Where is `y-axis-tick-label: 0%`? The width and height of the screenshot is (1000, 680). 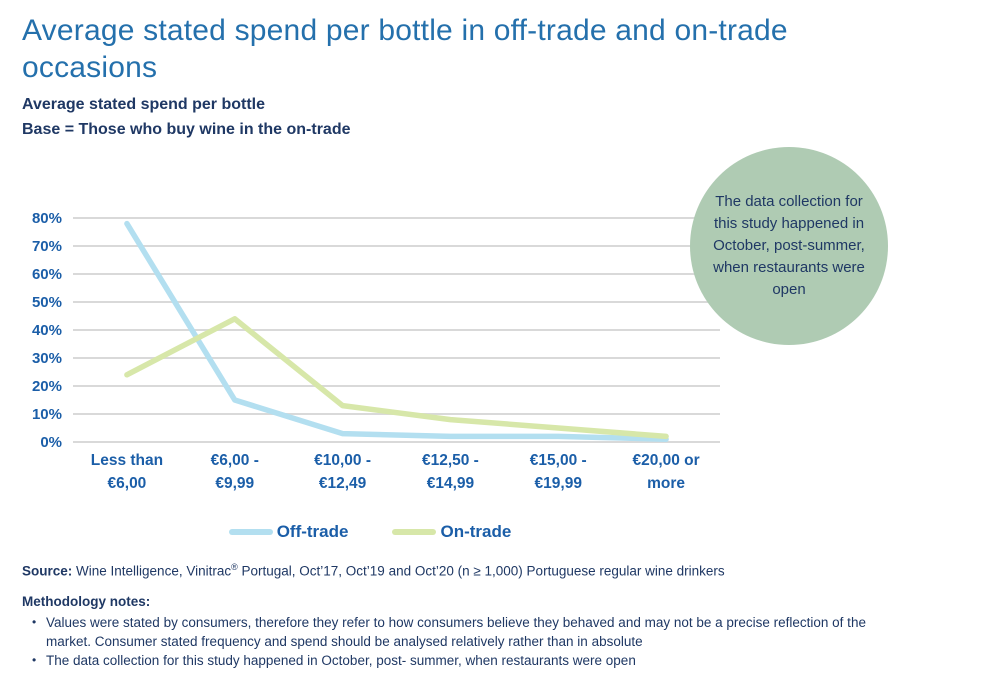
y-axis-tick-label: 0% is located at coordinates (51, 442).